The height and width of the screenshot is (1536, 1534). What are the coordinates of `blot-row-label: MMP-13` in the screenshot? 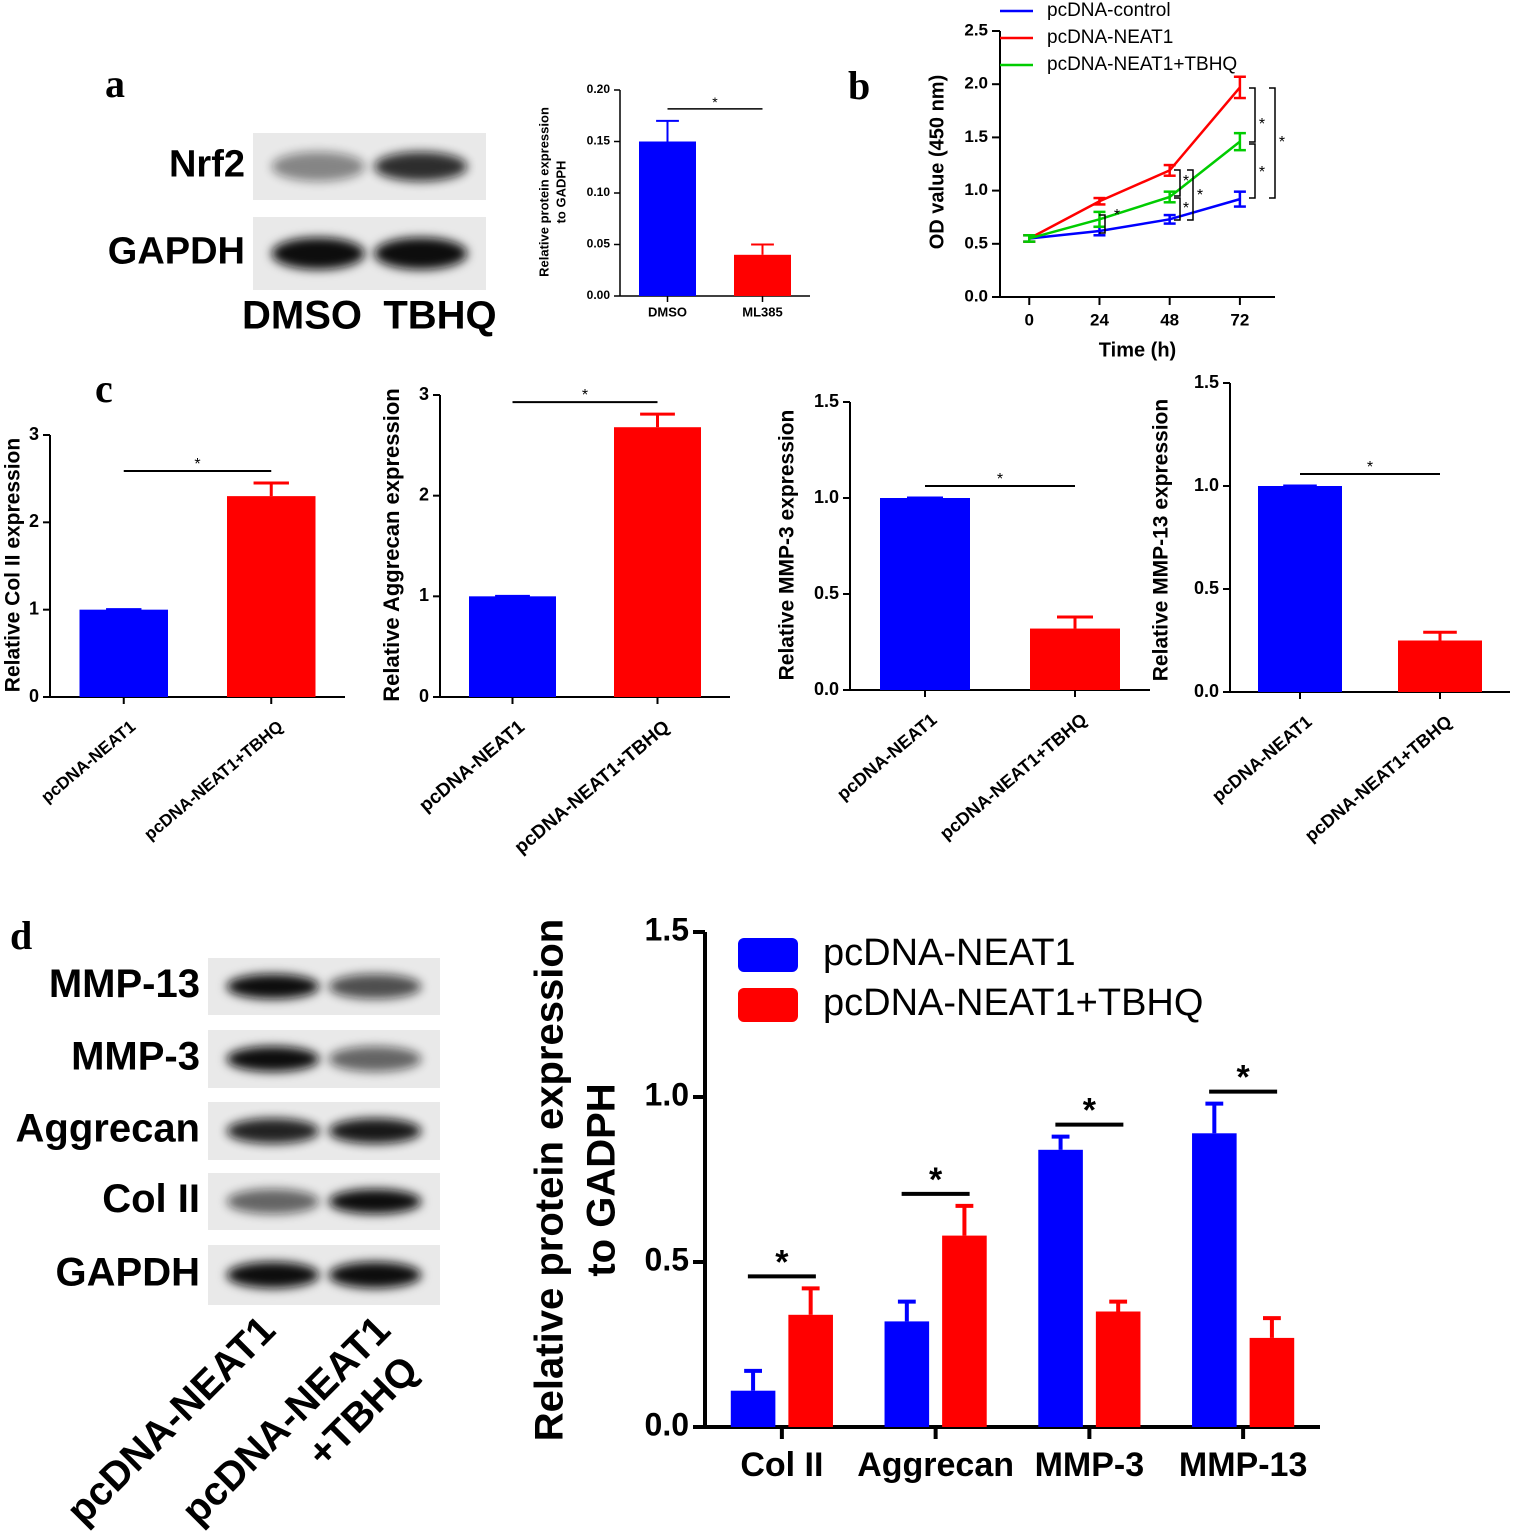 It's located at (124, 984).